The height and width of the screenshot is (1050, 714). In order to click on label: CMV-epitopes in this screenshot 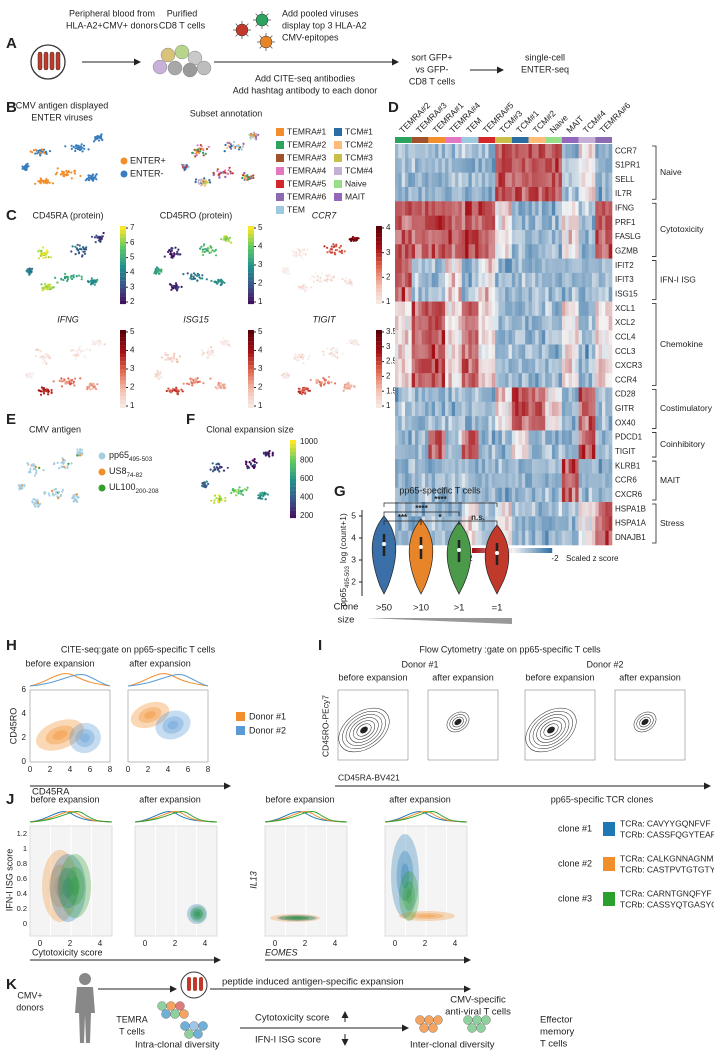, I will do `click(310, 37)`.